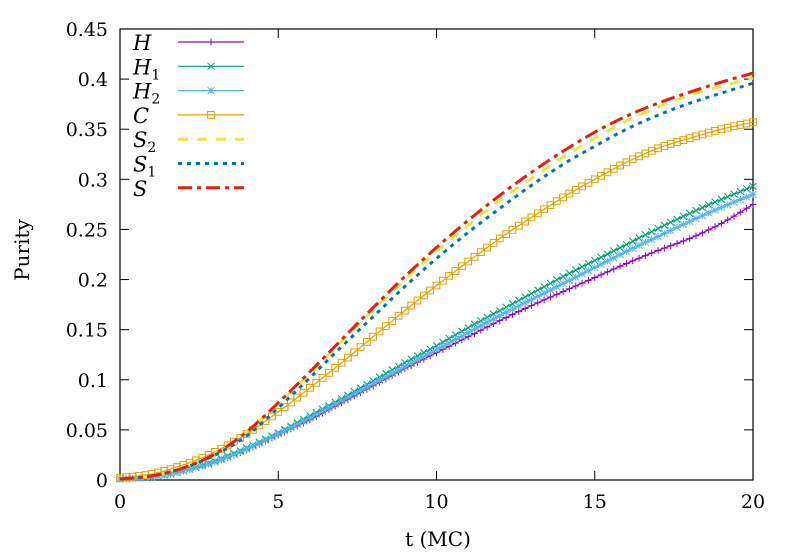 The height and width of the screenshot is (558, 797). Describe the element at coordinates (144, 167) in the screenshot. I see `legend-label: S1` at that location.